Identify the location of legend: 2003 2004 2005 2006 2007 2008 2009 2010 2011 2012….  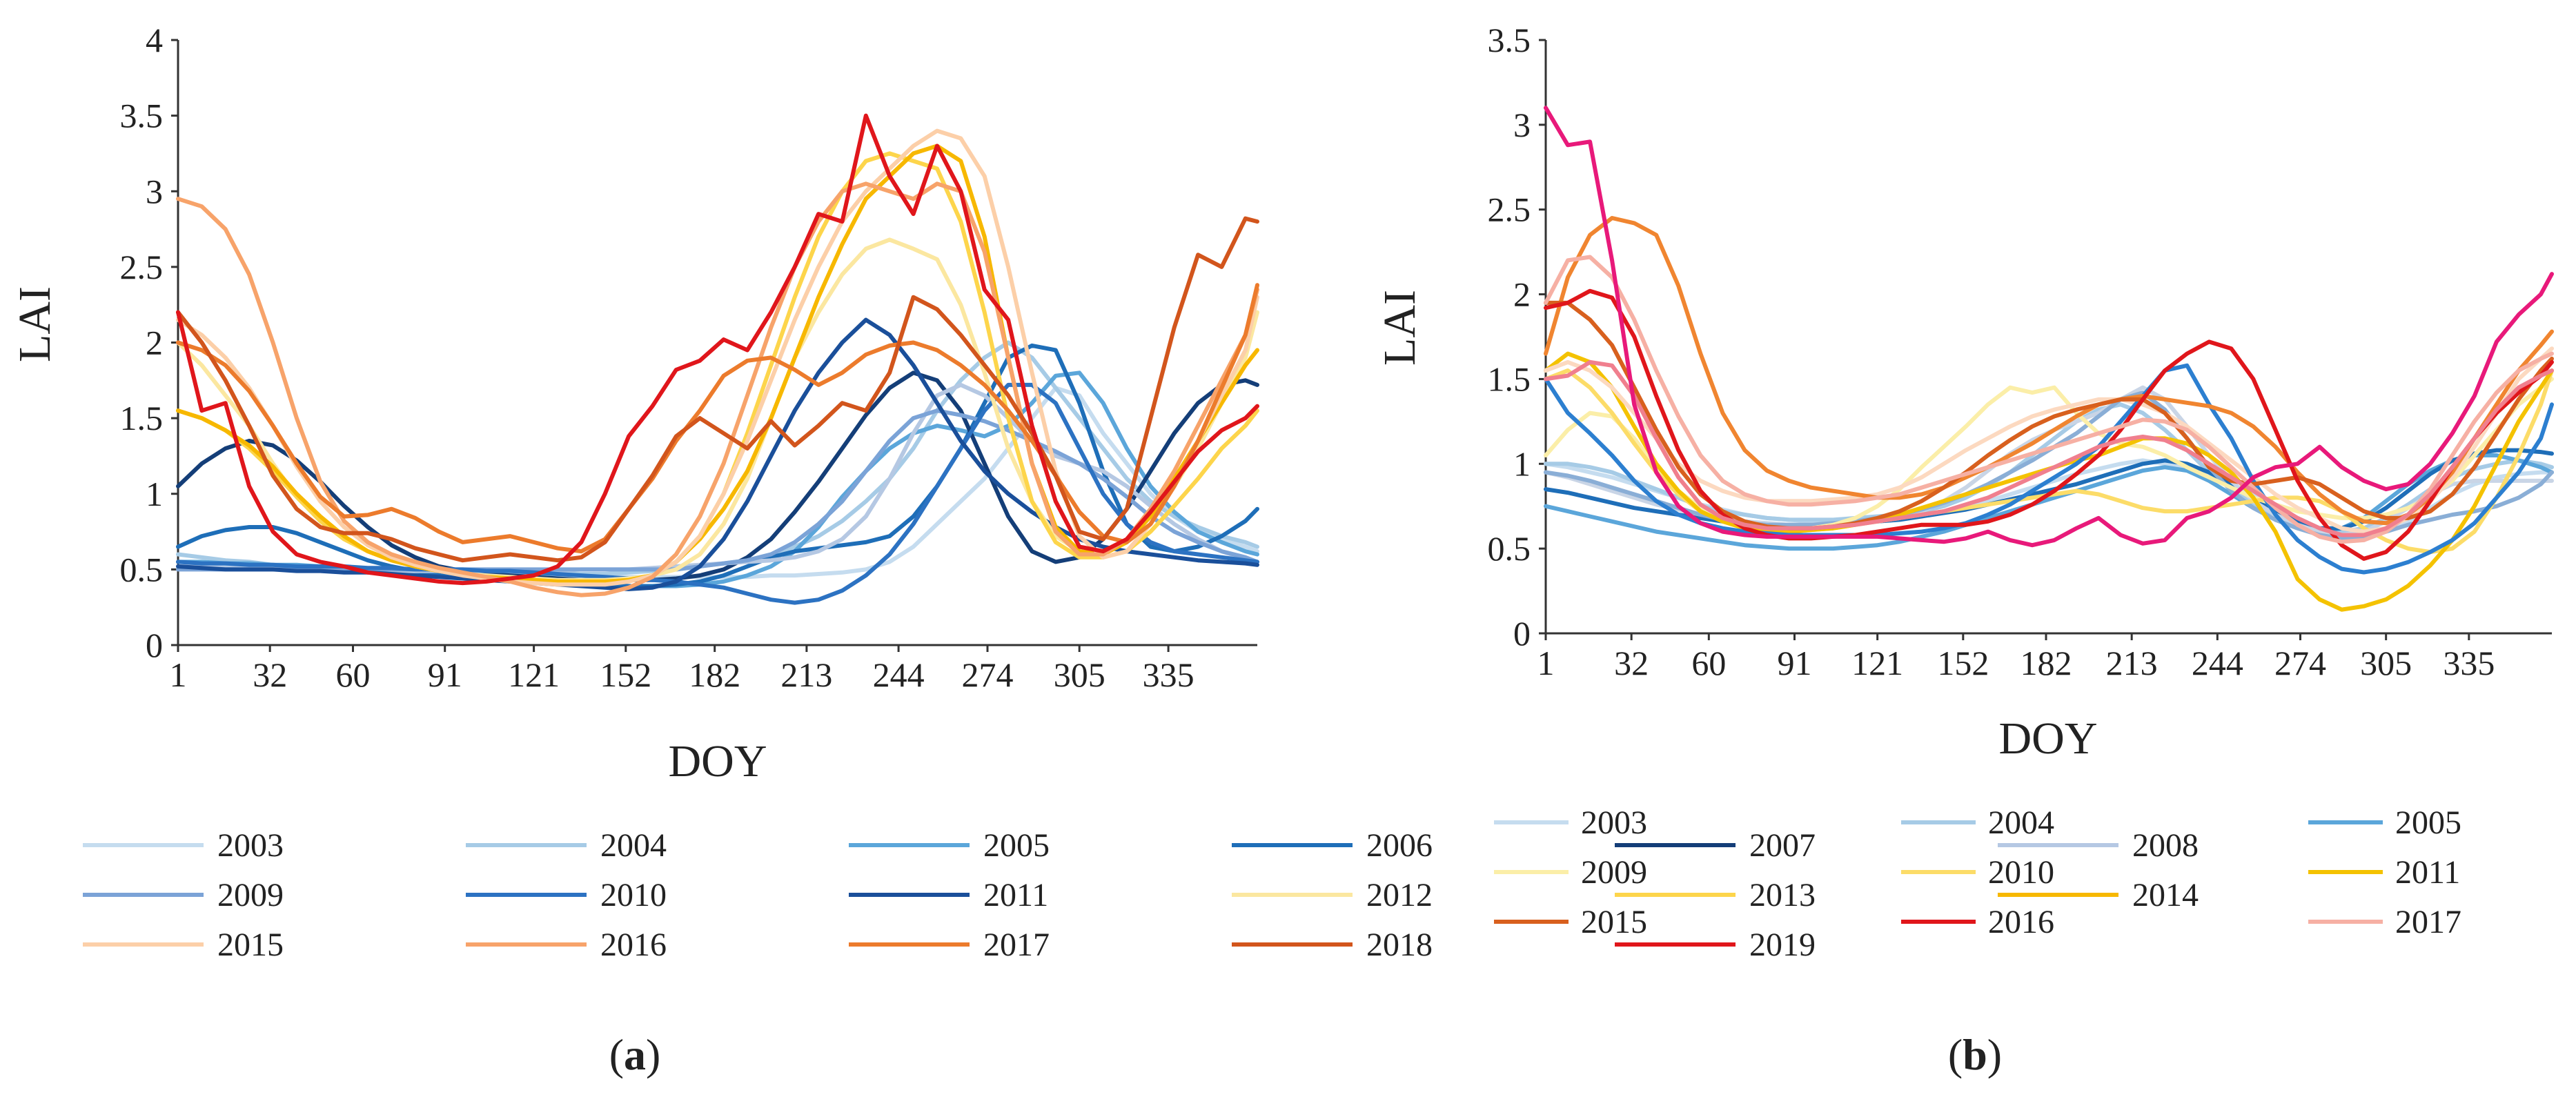
(1141, 895).